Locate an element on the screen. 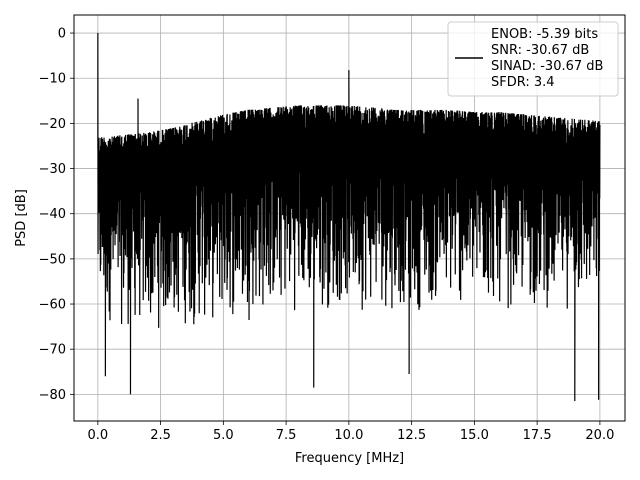  y-tick-label: −70 is located at coordinates (52, 350).